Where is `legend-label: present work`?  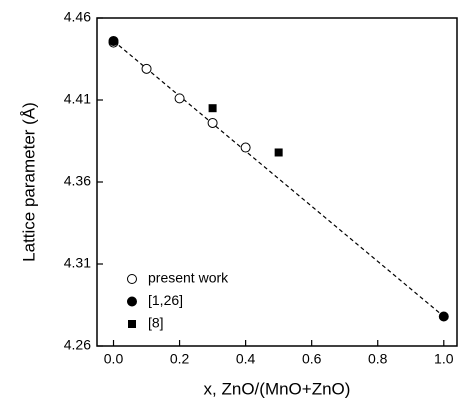
legend-label: present work is located at coordinates (188, 278).